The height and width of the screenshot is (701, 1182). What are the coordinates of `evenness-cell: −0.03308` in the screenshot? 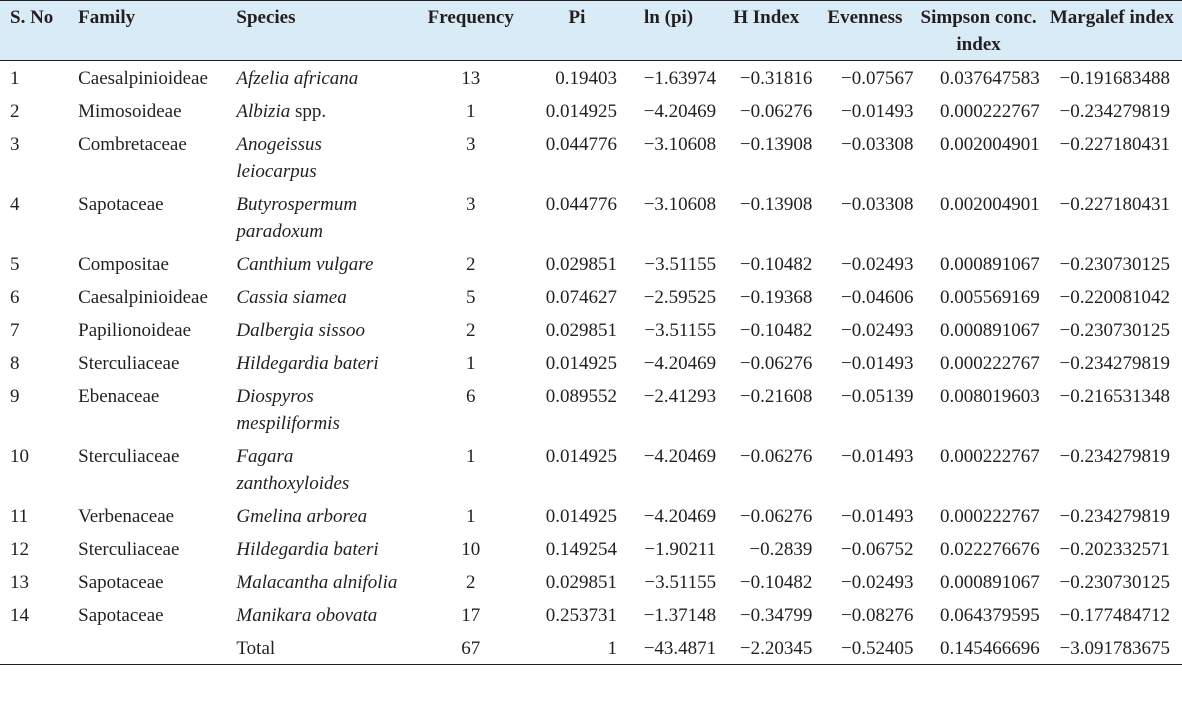 It's located at (877, 204).